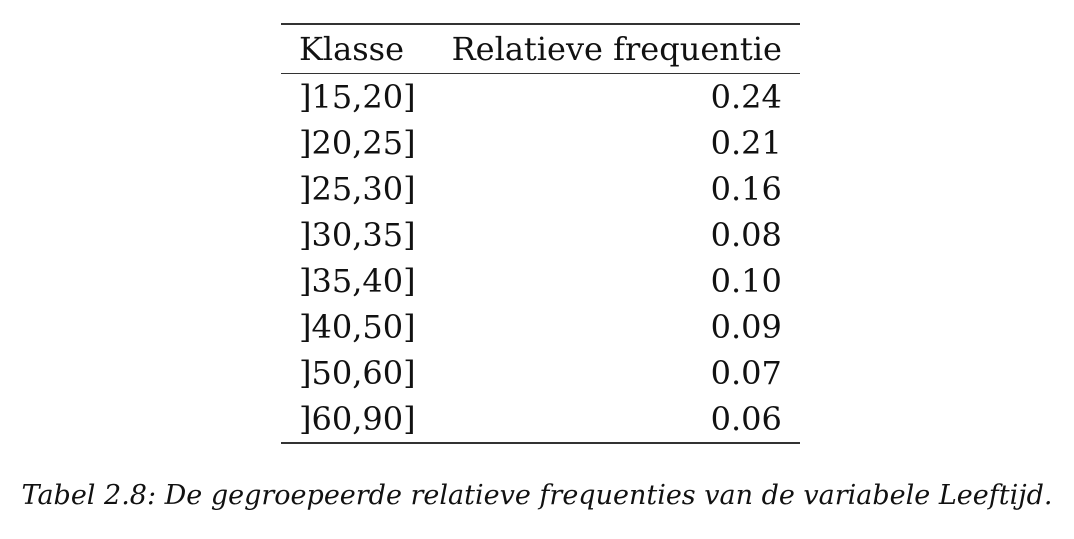 This screenshot has height=539, width=1074. I want to click on header-relative-frequency: Relatieve frequentie, so click(616, 49).